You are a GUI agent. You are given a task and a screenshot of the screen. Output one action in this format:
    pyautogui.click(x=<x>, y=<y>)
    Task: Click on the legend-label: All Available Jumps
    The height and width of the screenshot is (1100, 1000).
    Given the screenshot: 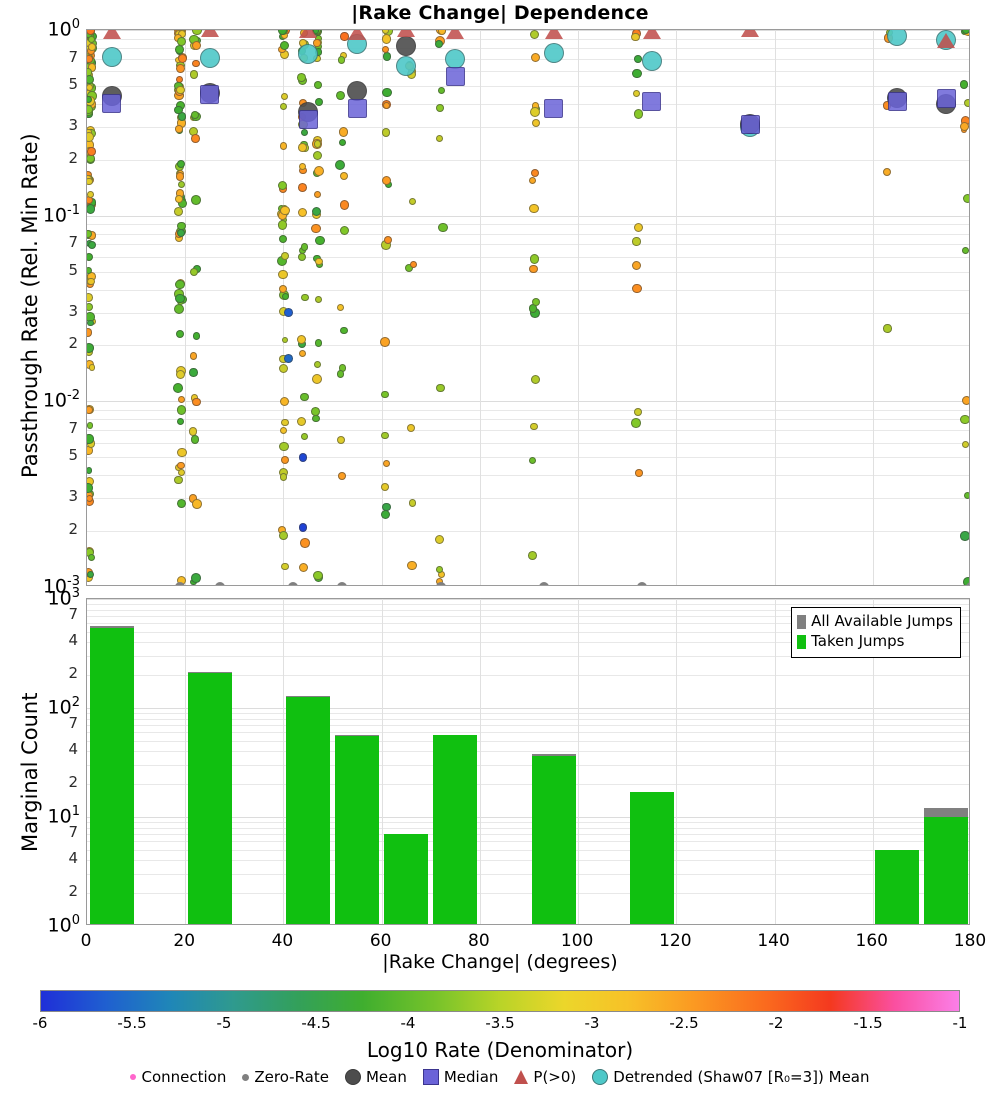 What is the action you would take?
    pyautogui.click(x=882, y=621)
    